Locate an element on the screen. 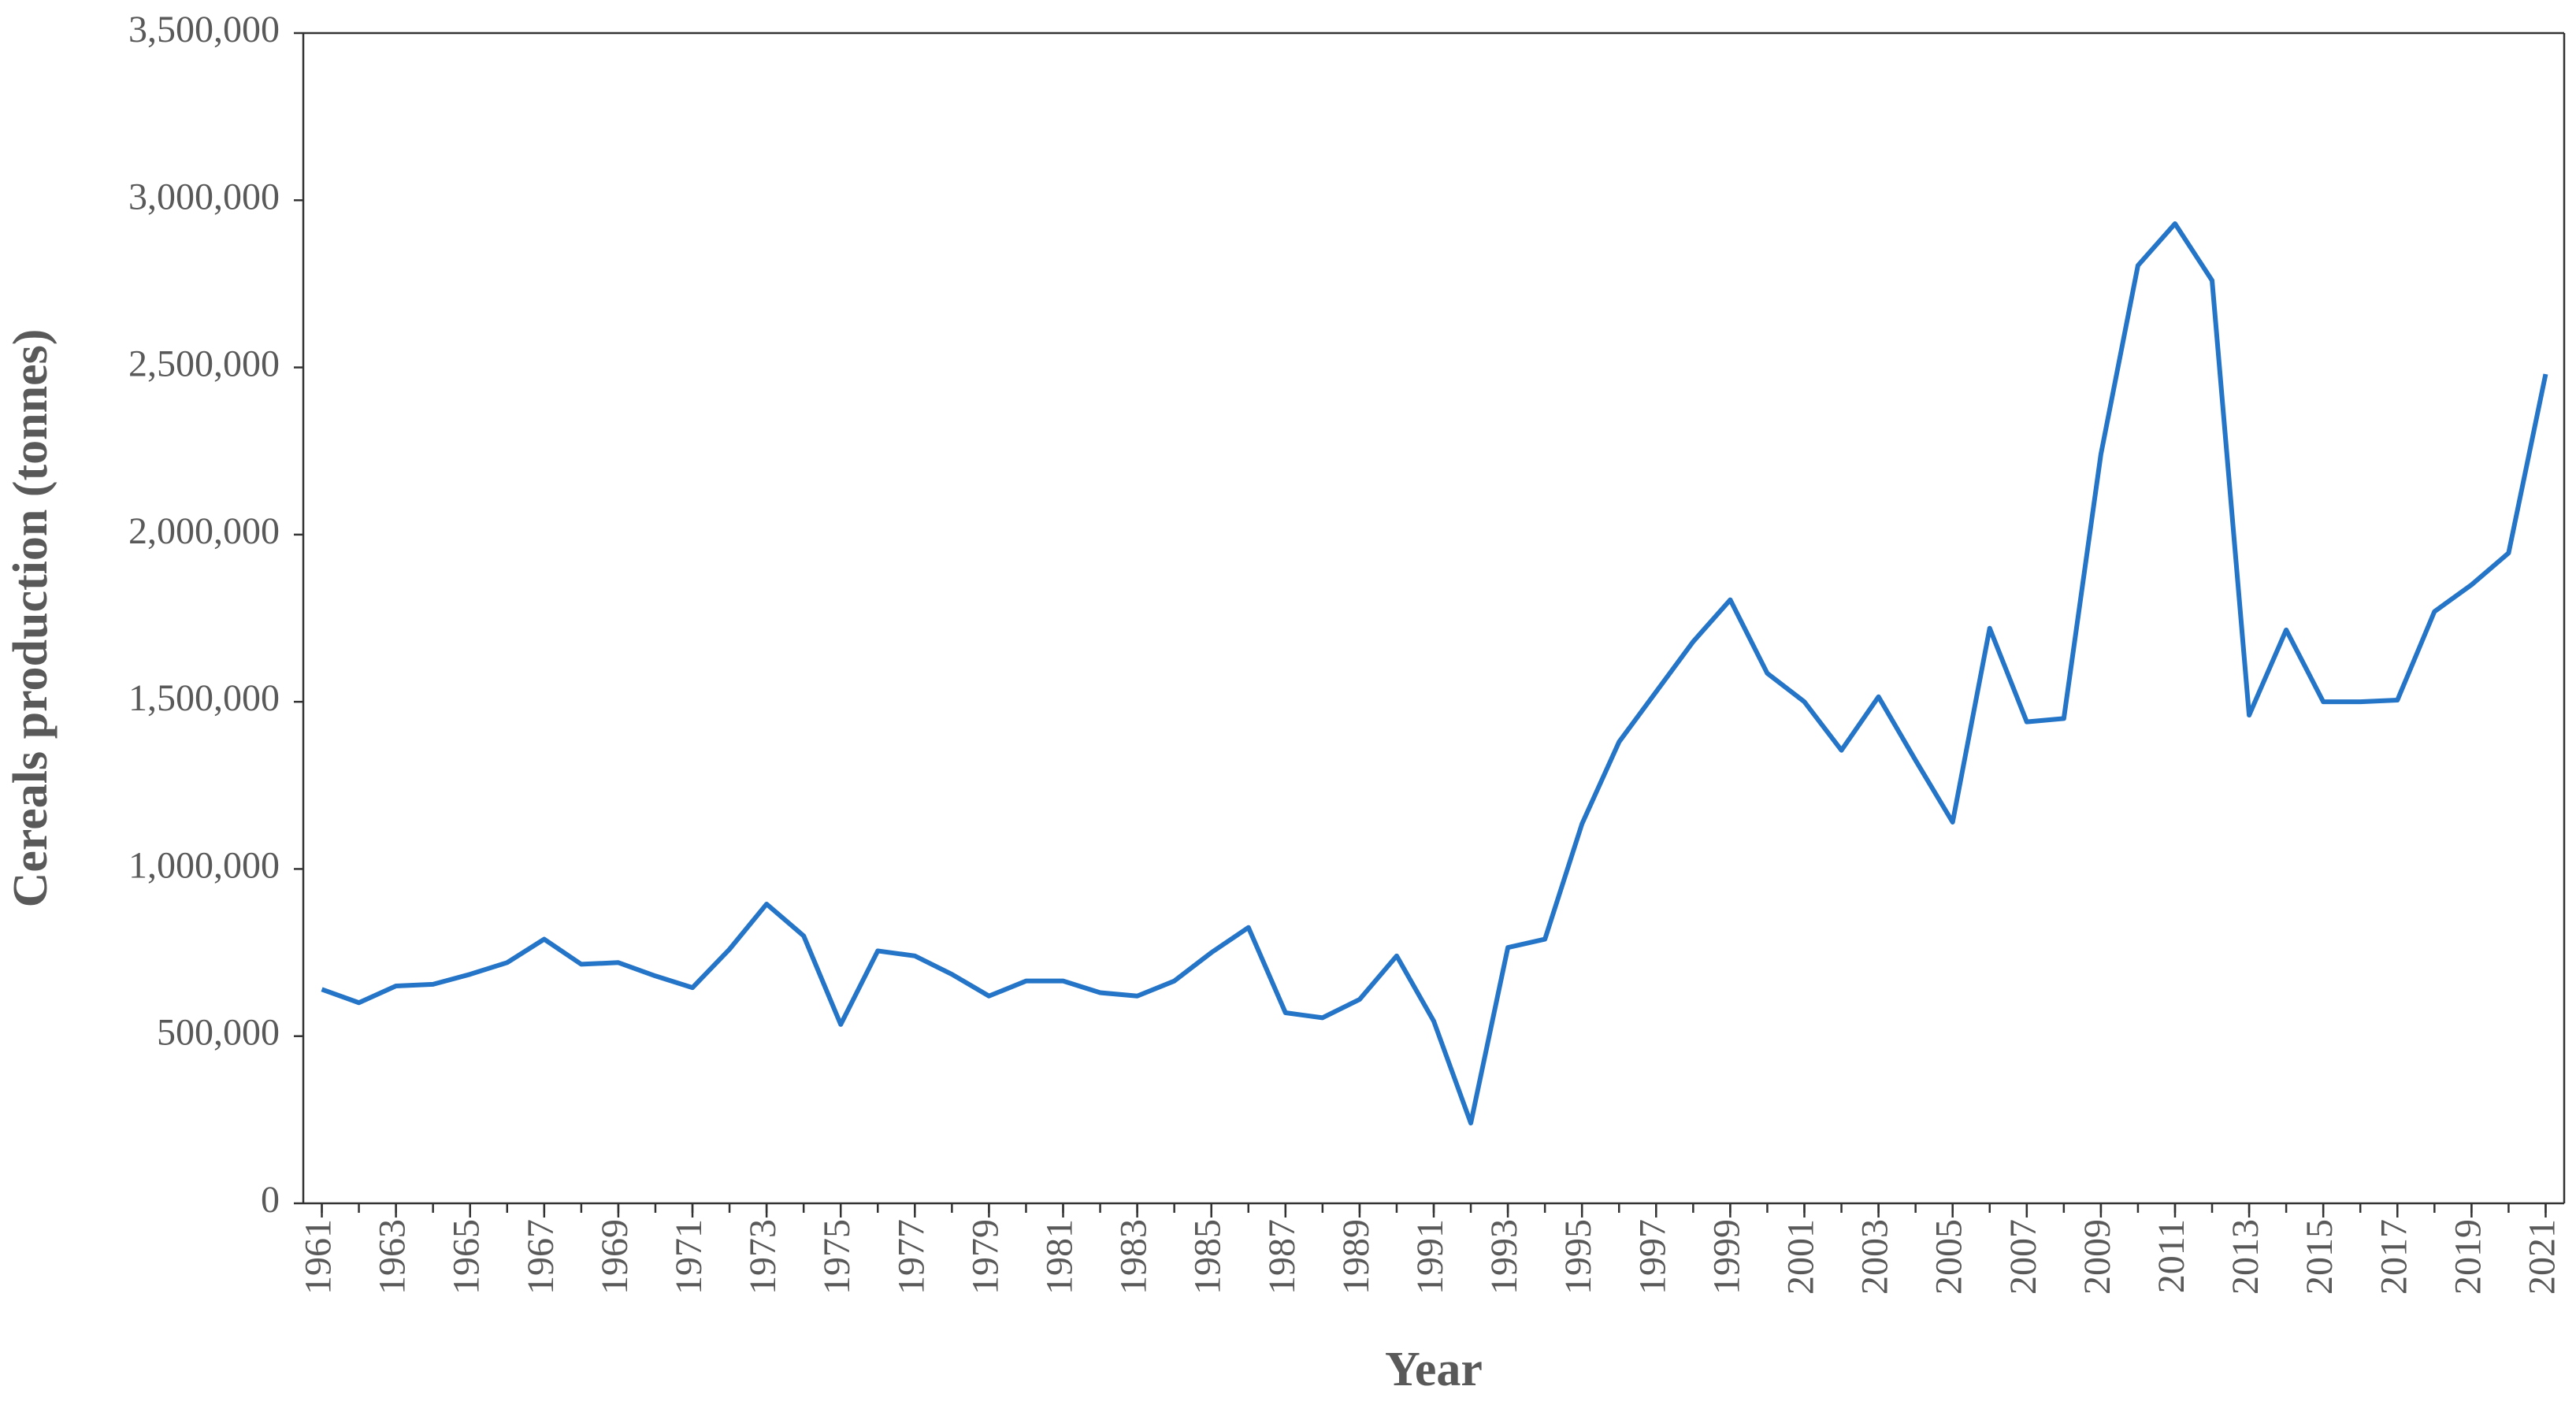 The height and width of the screenshot is (1401, 2576). y-tick-label: 3,500,000 is located at coordinates (204, 29).